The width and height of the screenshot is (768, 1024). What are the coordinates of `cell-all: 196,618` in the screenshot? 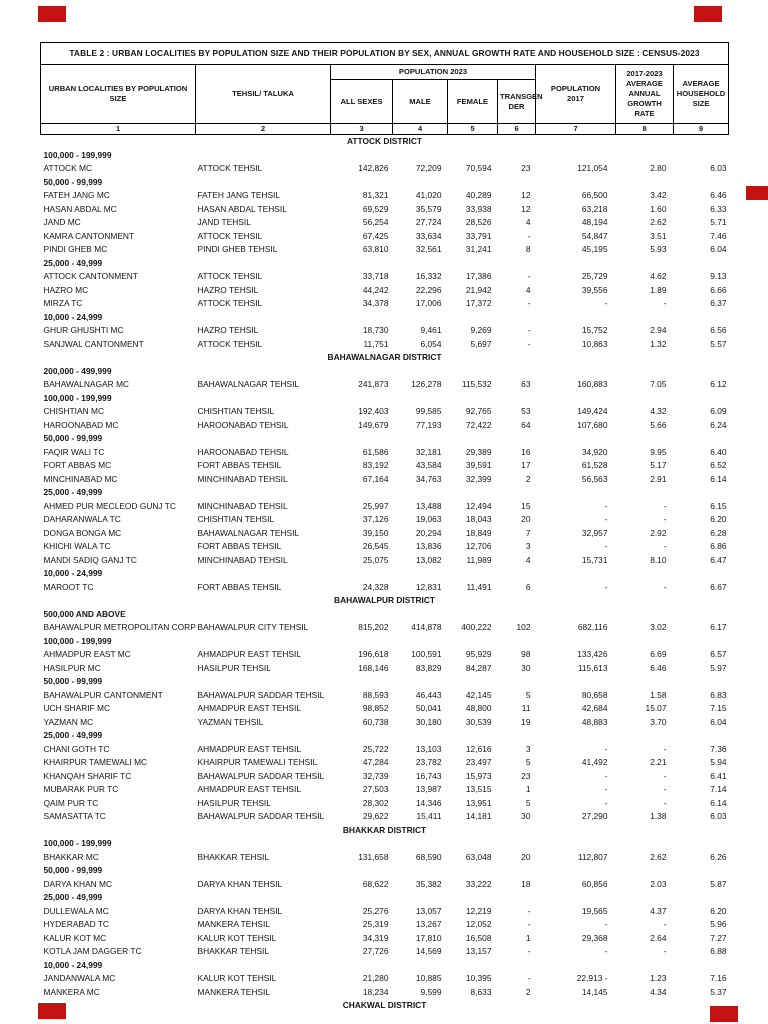 It's located at (373, 654).